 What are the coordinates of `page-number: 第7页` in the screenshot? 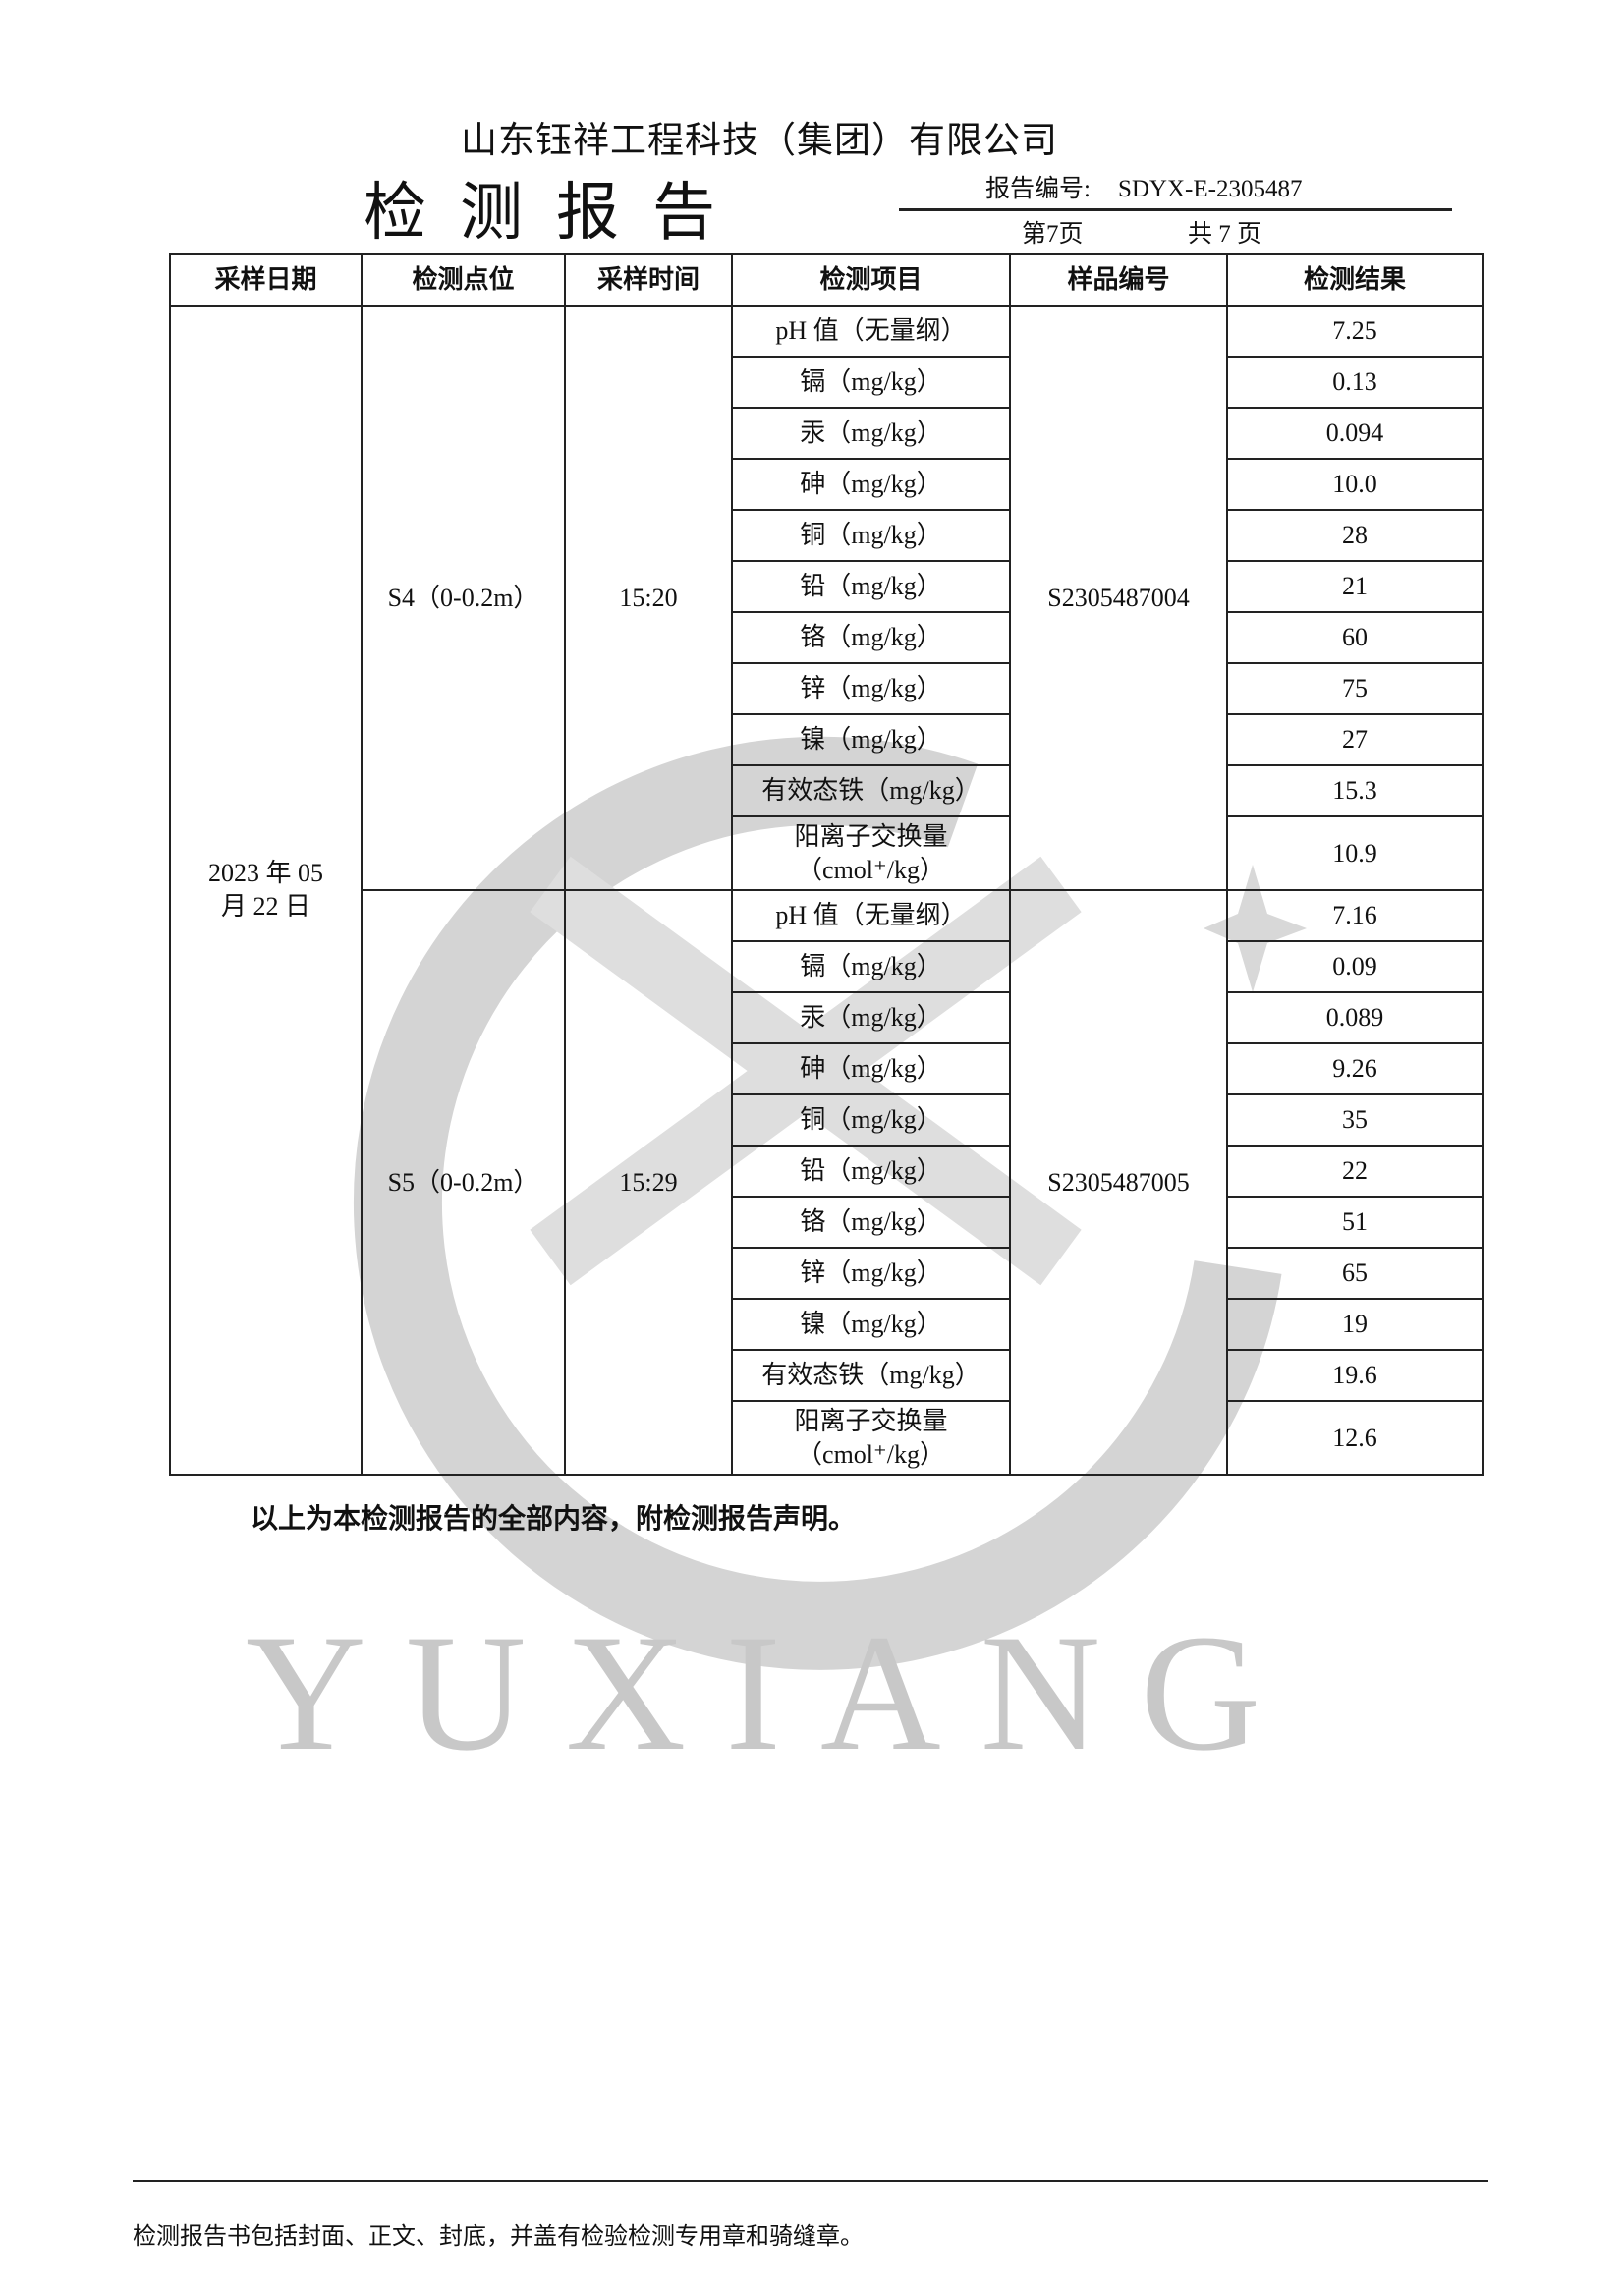 It's located at (1053, 235).